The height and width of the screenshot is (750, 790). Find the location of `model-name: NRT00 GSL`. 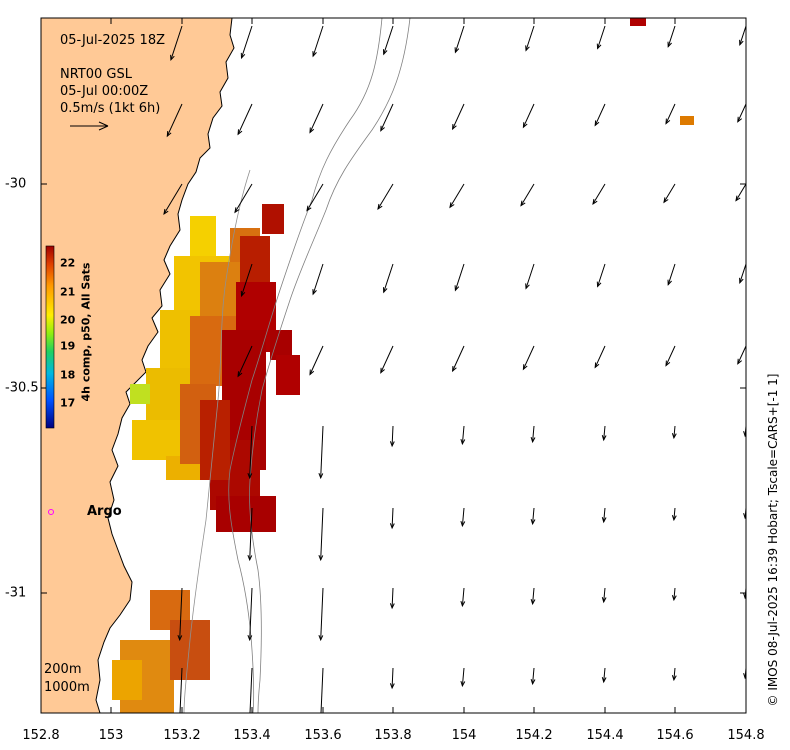

model-name: NRT00 GSL is located at coordinates (96, 74).